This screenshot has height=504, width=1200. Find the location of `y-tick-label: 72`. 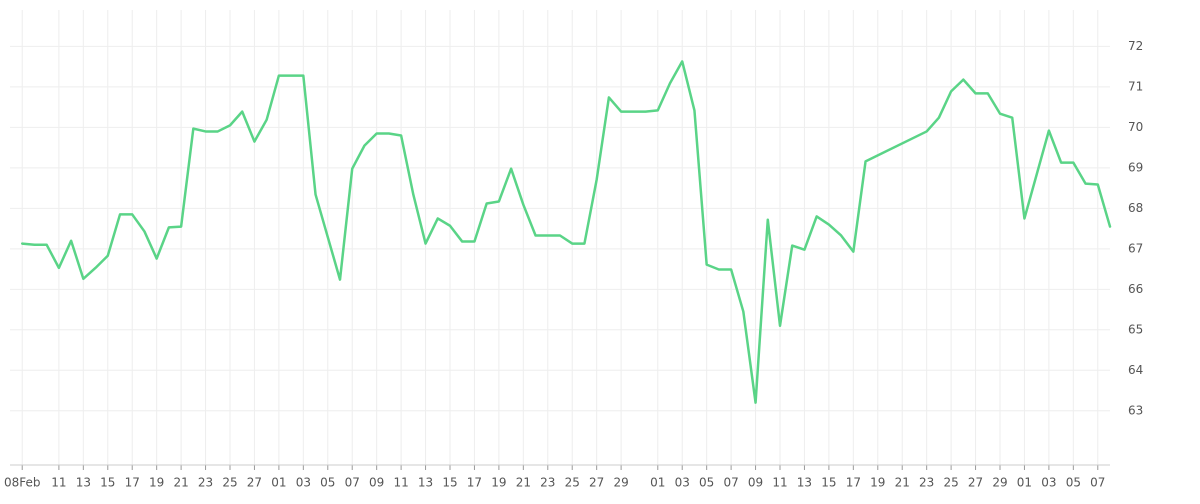

y-tick-label: 72 is located at coordinates (1135, 46).